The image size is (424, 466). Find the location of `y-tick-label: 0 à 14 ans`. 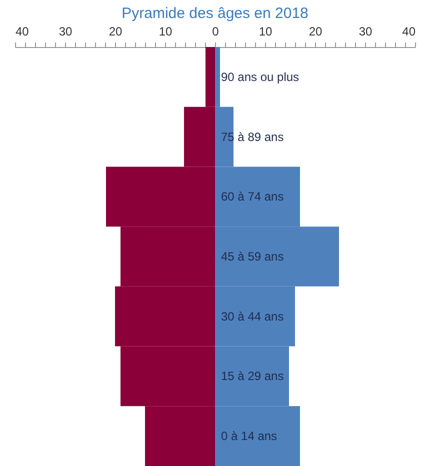

y-tick-label: 0 à 14 ans is located at coordinates (249, 436).